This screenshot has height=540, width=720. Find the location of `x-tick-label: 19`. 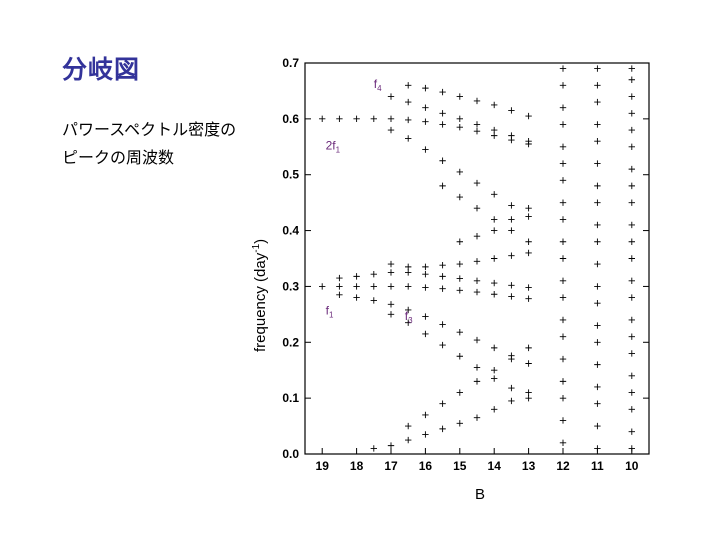

x-tick-label: 19 is located at coordinates (323, 466).